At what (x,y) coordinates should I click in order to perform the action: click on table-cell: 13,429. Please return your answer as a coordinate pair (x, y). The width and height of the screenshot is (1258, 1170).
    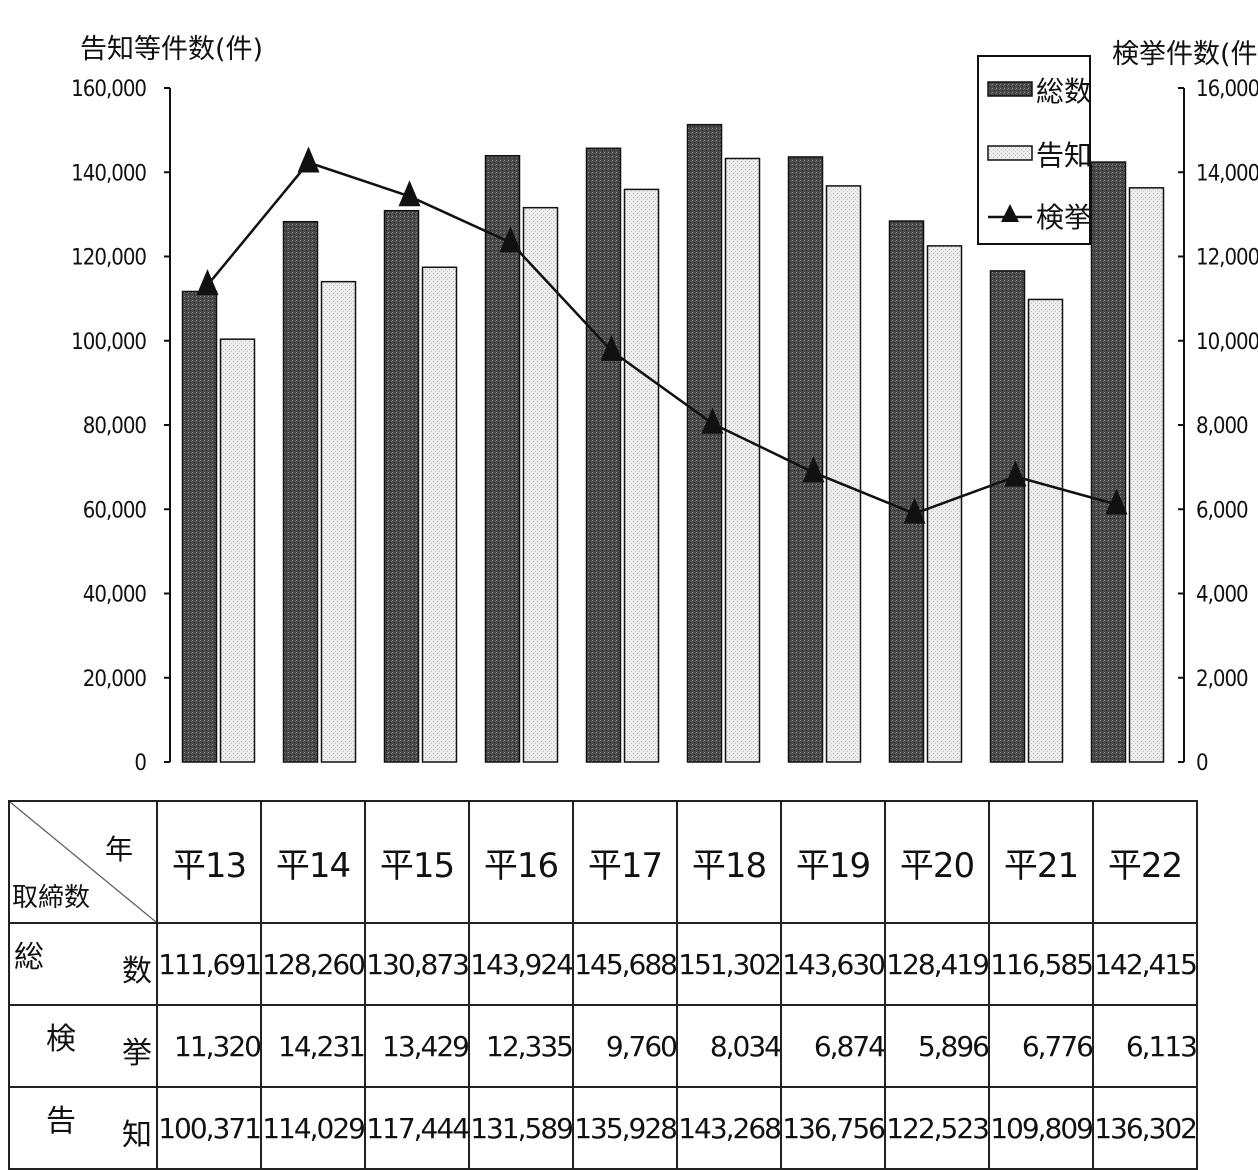
    Looking at the image, I should click on (417, 1046).